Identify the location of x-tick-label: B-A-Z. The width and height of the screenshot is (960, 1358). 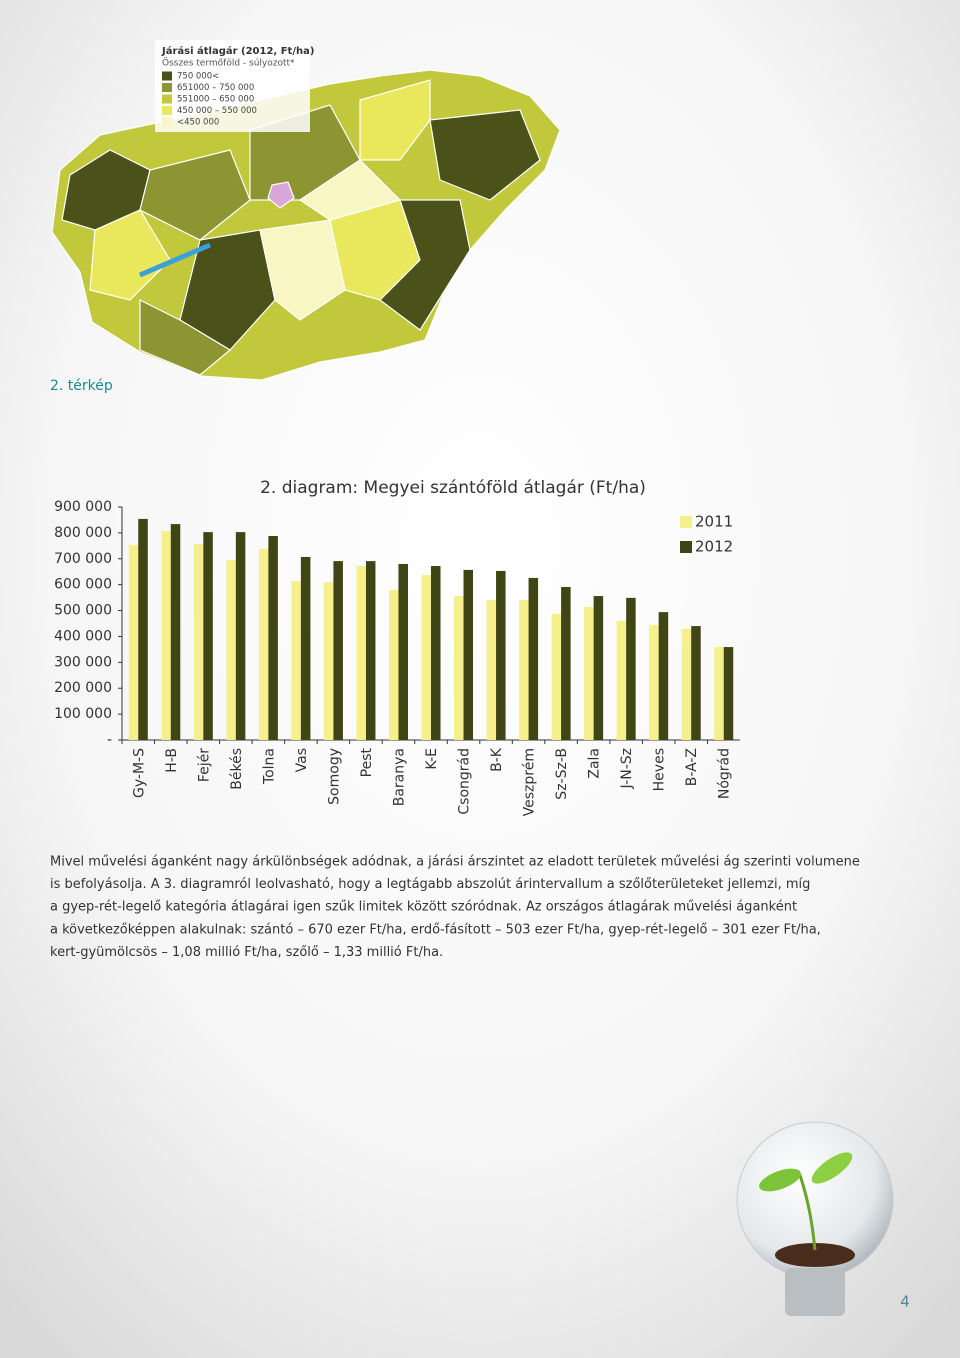
(692, 767).